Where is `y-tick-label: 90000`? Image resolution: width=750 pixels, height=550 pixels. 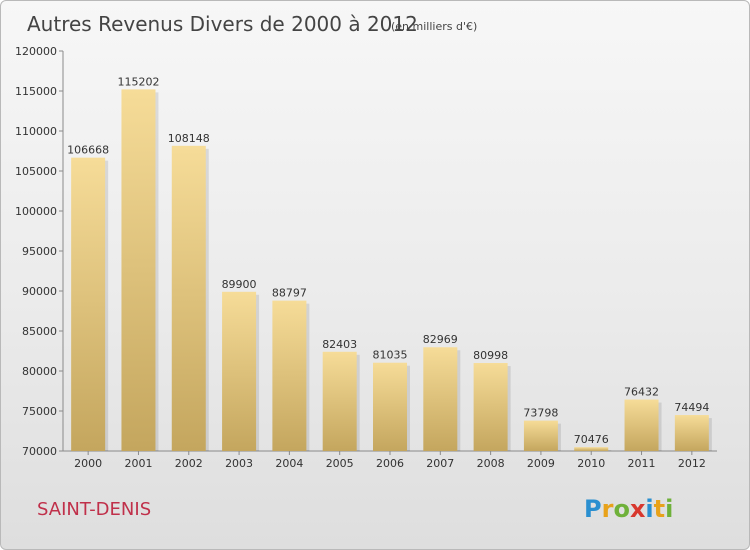 y-tick-label: 90000 is located at coordinates (39, 291).